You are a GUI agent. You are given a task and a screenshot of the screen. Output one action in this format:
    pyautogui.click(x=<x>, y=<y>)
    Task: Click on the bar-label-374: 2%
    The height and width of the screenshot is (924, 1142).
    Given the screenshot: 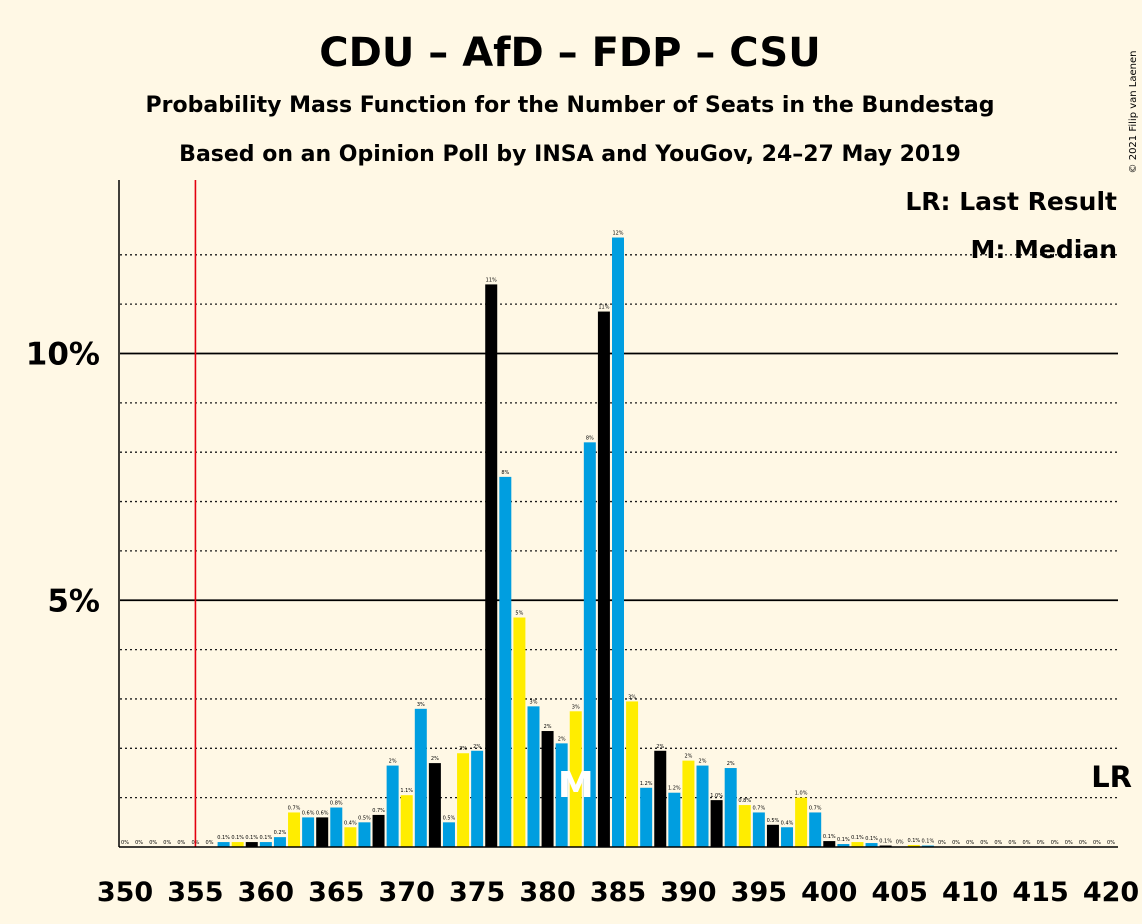 What is the action you would take?
    pyautogui.click(x=463, y=749)
    